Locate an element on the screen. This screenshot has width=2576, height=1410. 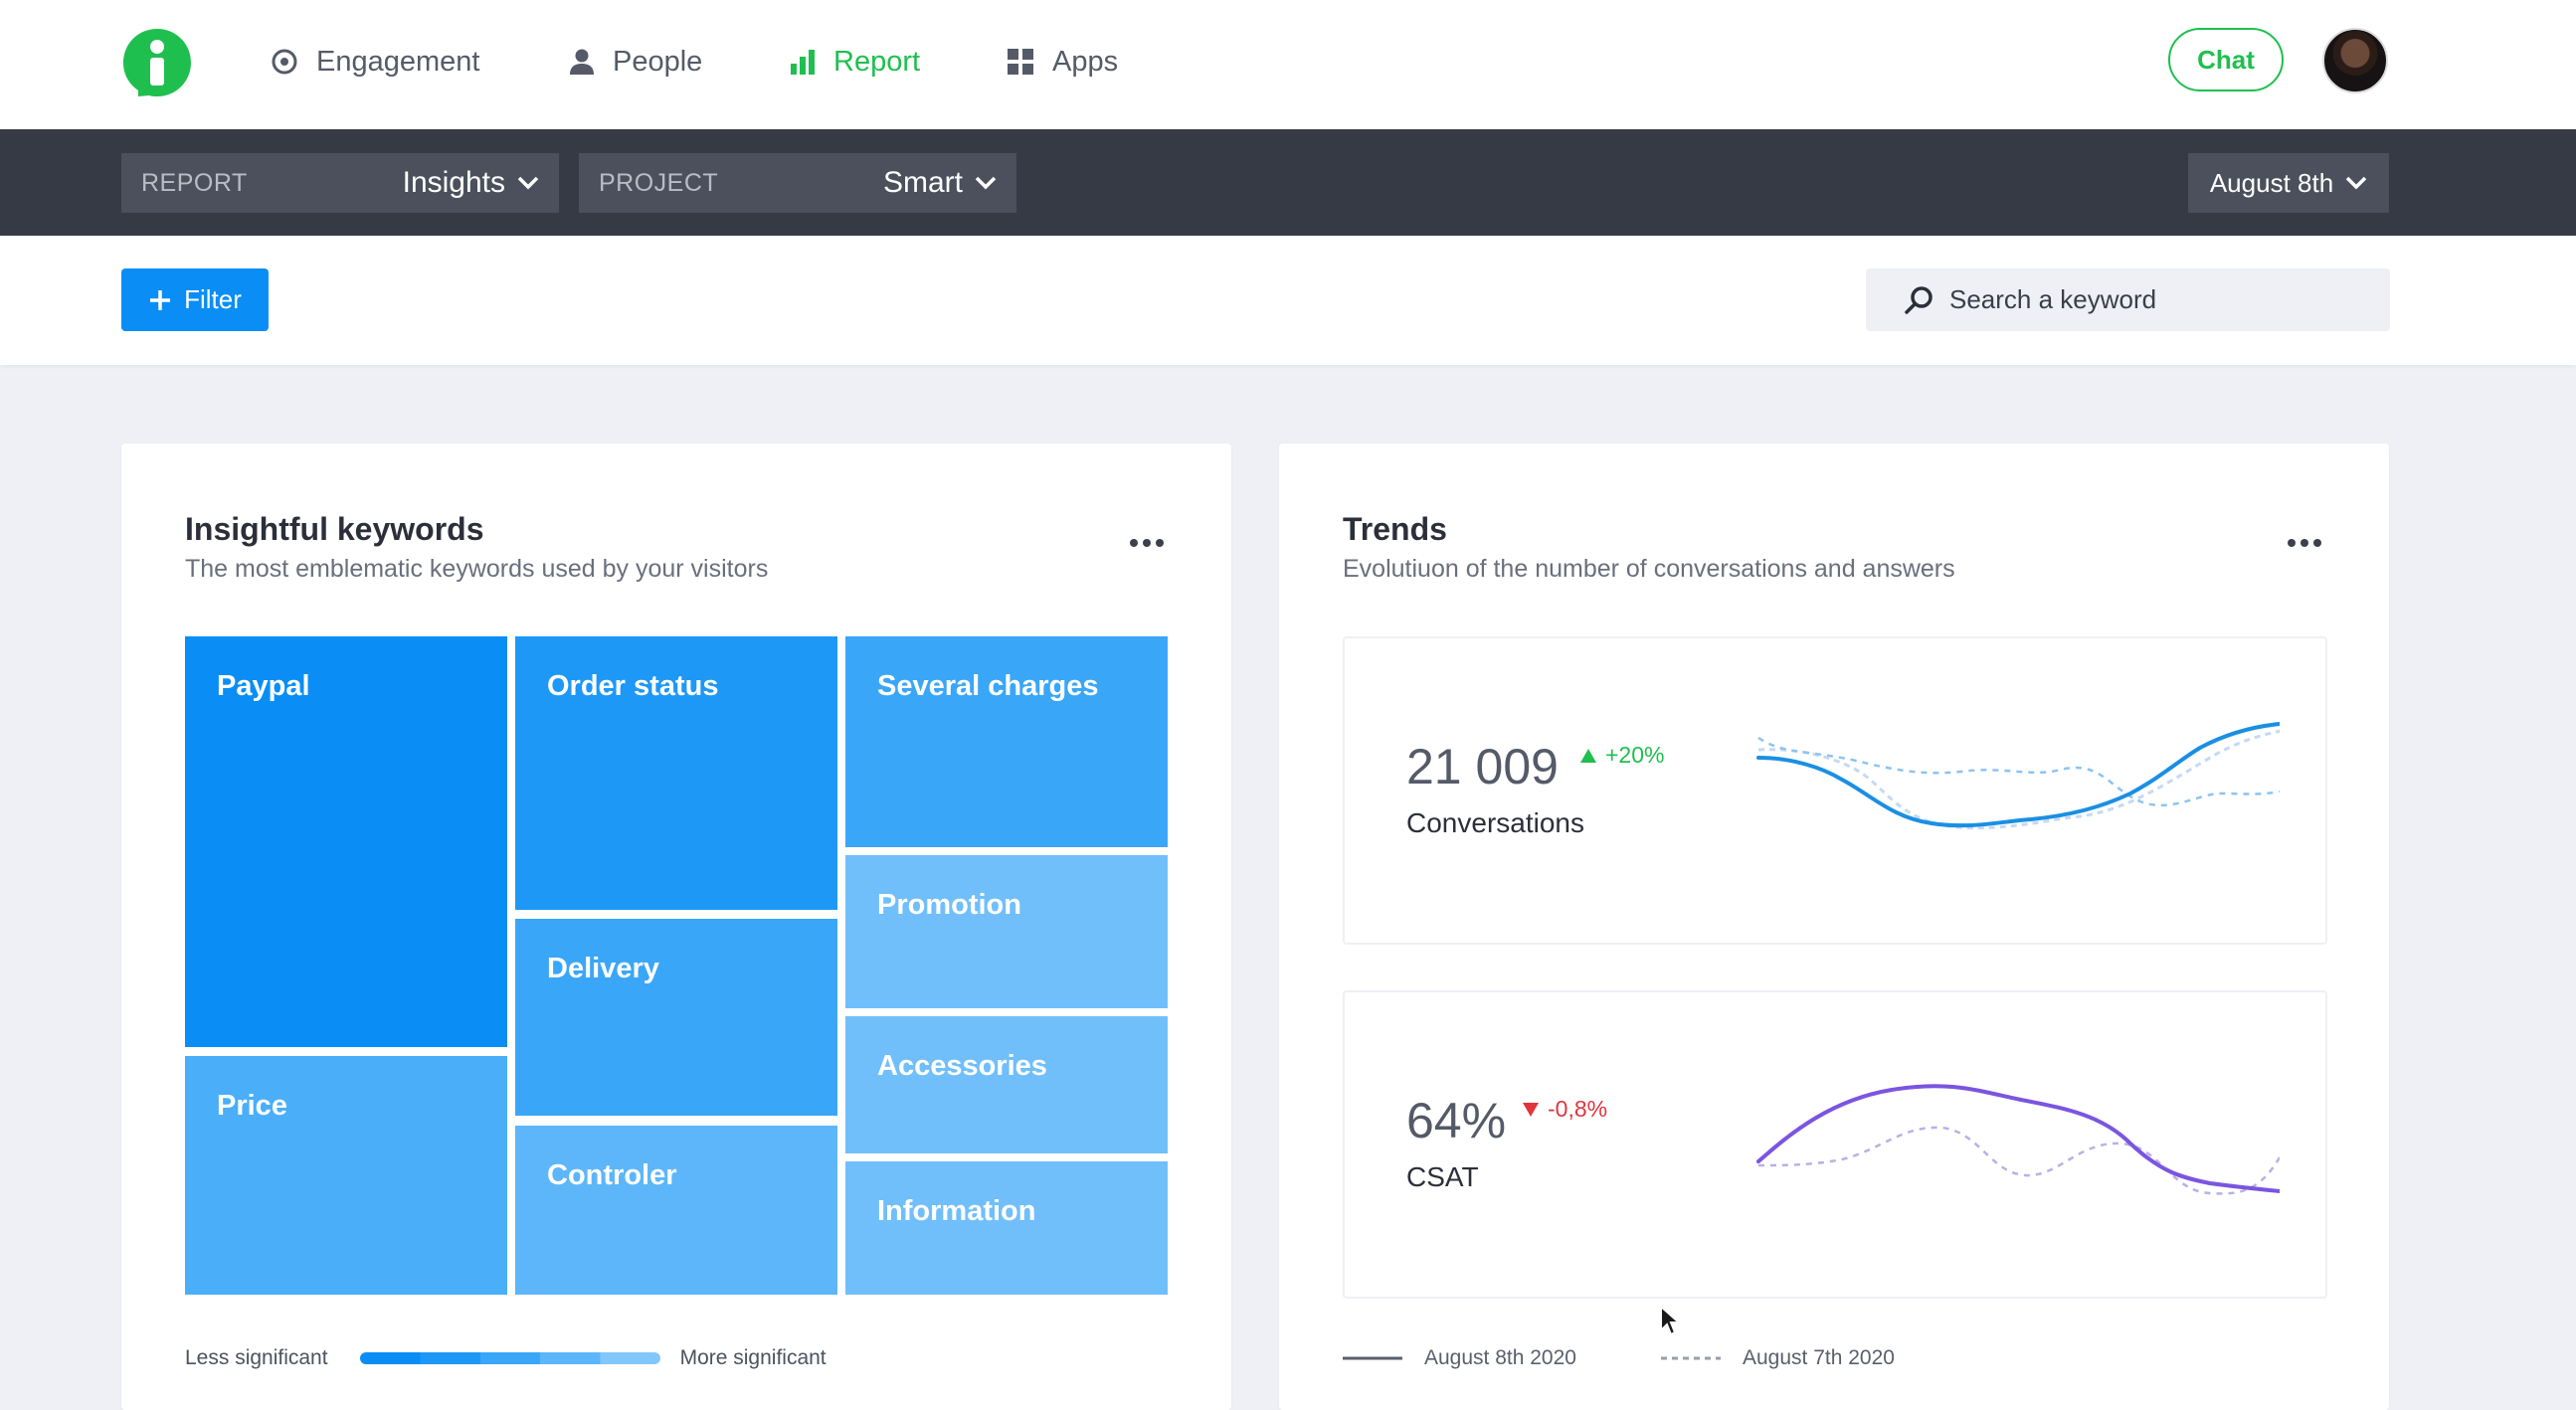
keyword-tile-several-charges: Several charges is located at coordinates (1006, 741).